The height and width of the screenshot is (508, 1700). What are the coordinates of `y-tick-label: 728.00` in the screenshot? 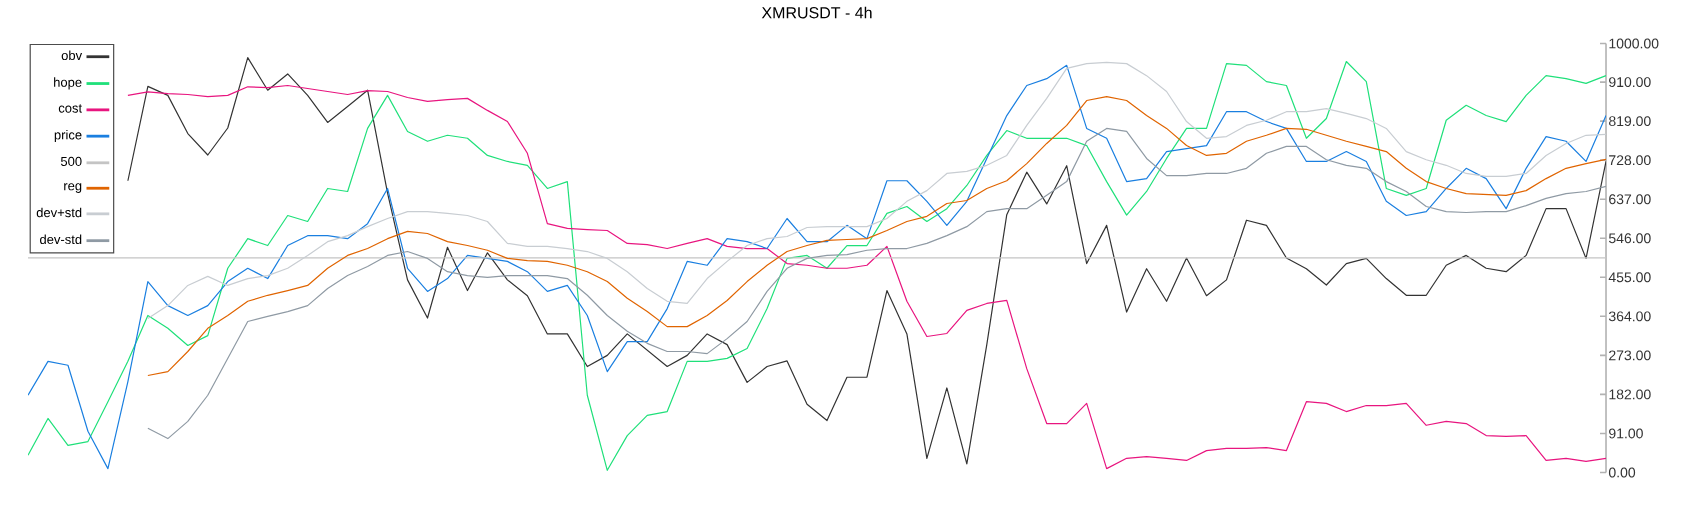 It's located at (1630, 159).